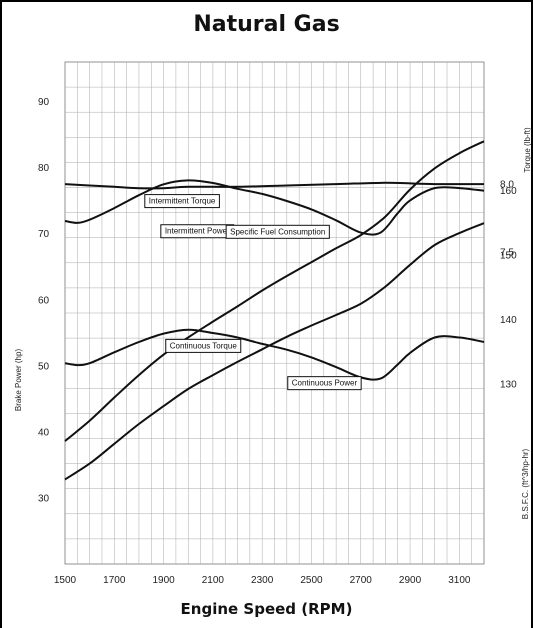 This screenshot has height=628, width=533. I want to click on power-tick-label: 60, so click(44, 300).